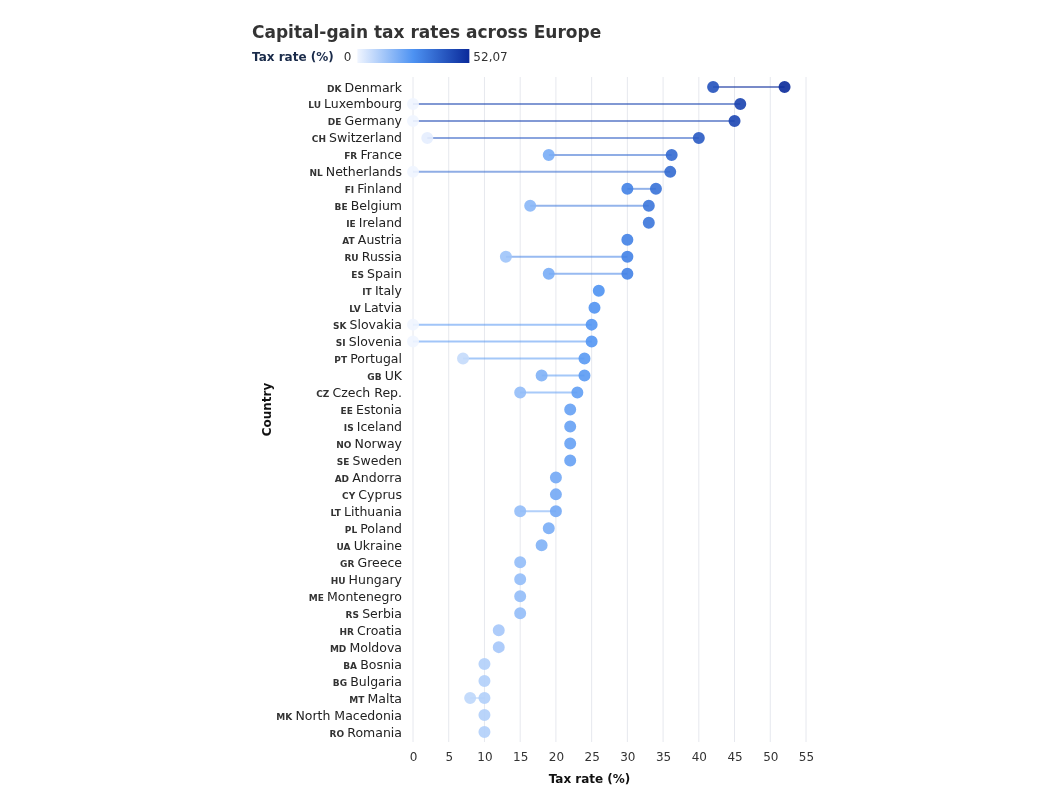 The height and width of the screenshot is (788, 1037). What do you see at coordinates (373, 613) in the screenshot?
I see `y-tick-label: RS Serbia` at bounding box center [373, 613].